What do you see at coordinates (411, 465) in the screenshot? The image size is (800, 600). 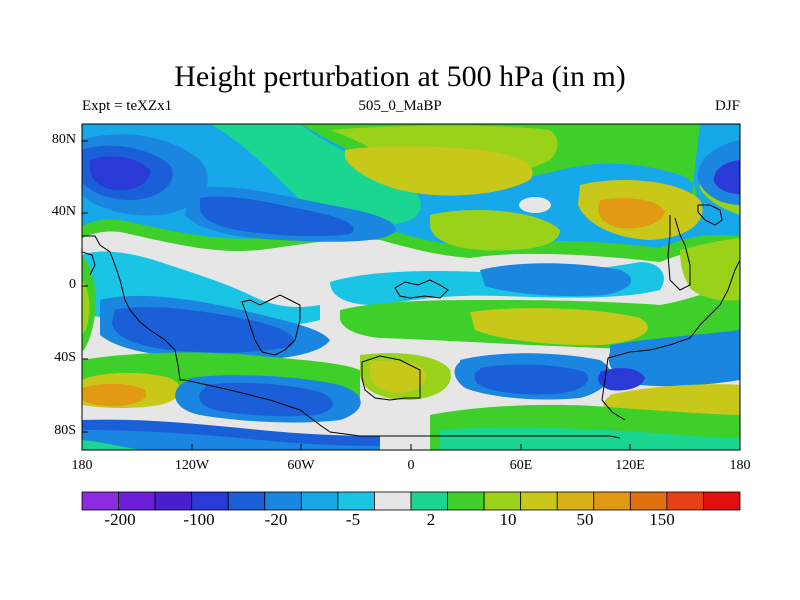 I see `xtick-label-0: 0` at bounding box center [411, 465].